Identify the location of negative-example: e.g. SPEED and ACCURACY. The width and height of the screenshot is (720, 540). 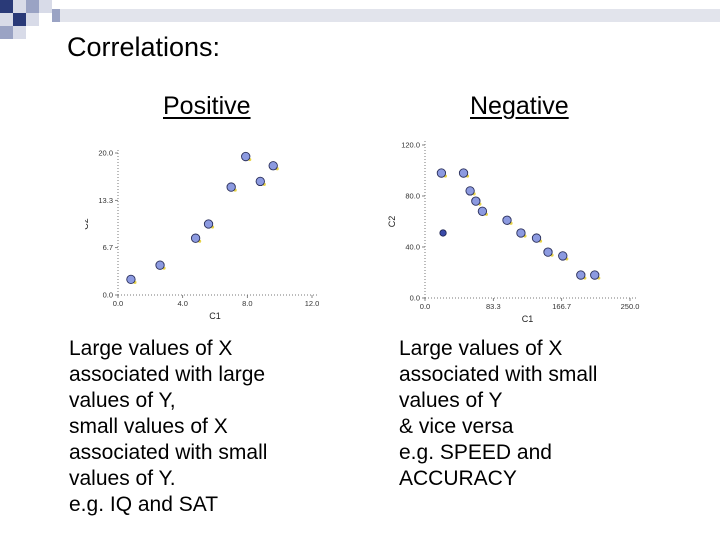
(475, 465).